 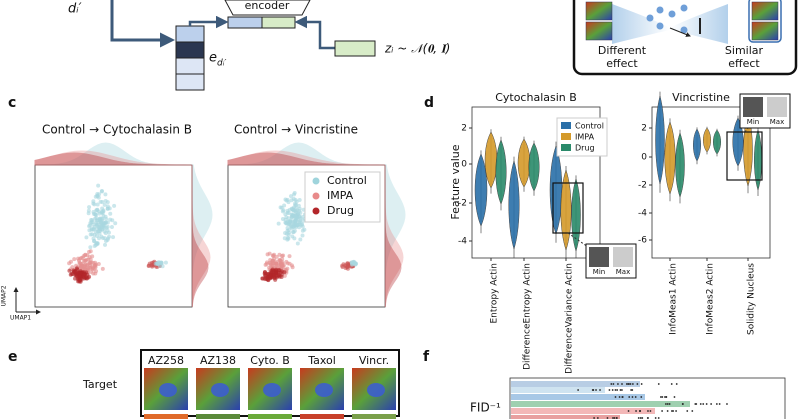 What do you see at coordinates (306, 159) in the screenshot?
I see `marginal-density` at bounding box center [306, 159].